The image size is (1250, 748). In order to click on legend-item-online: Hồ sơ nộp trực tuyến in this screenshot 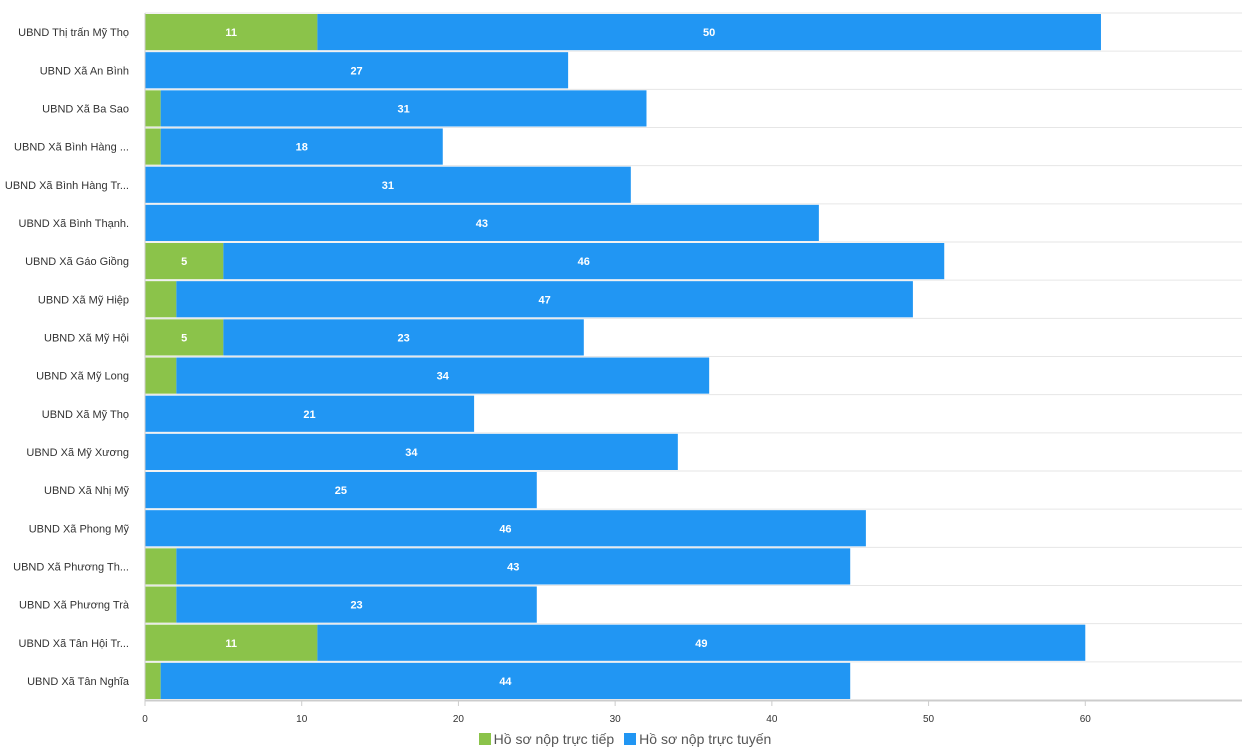, I will do `click(697, 739)`.